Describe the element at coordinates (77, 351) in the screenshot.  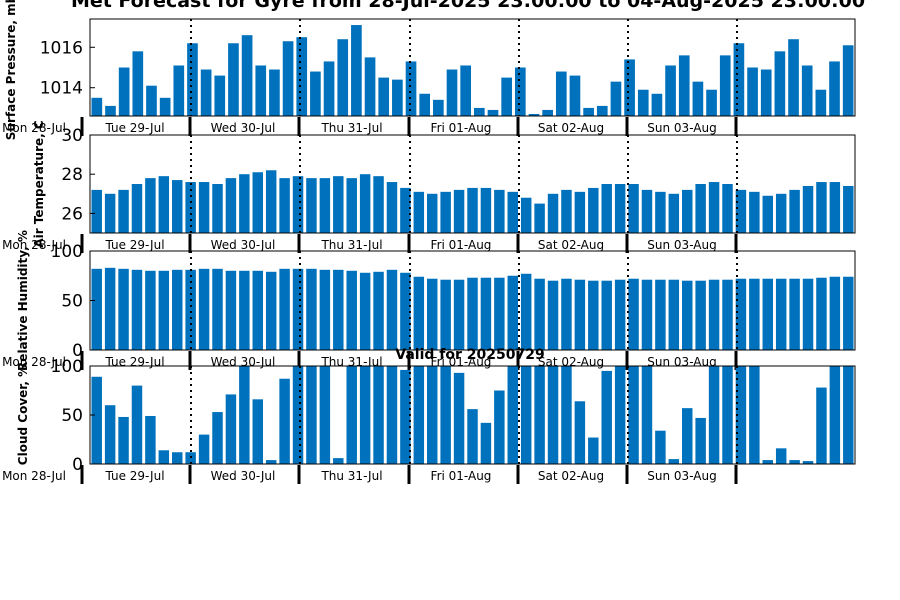
I see `y-tick-label: 0` at that location.